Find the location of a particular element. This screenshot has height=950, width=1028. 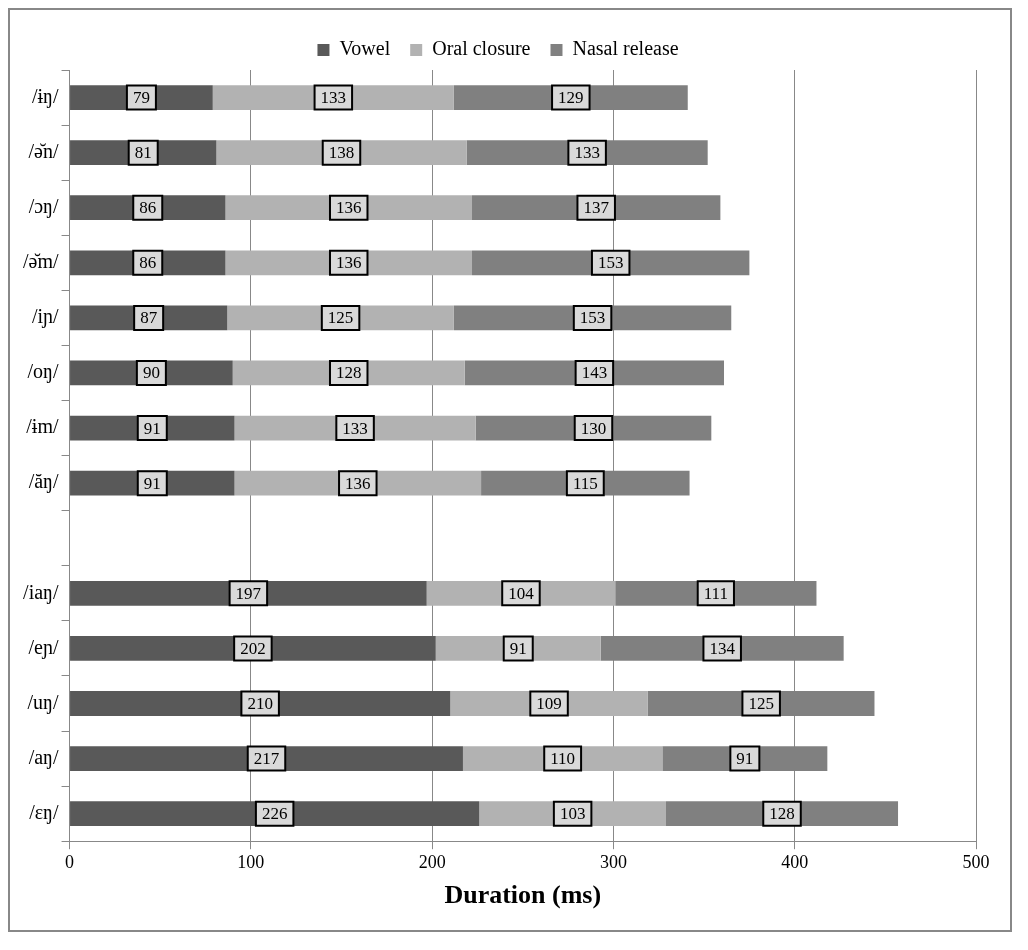

data-label: 134 is located at coordinates (722, 648).